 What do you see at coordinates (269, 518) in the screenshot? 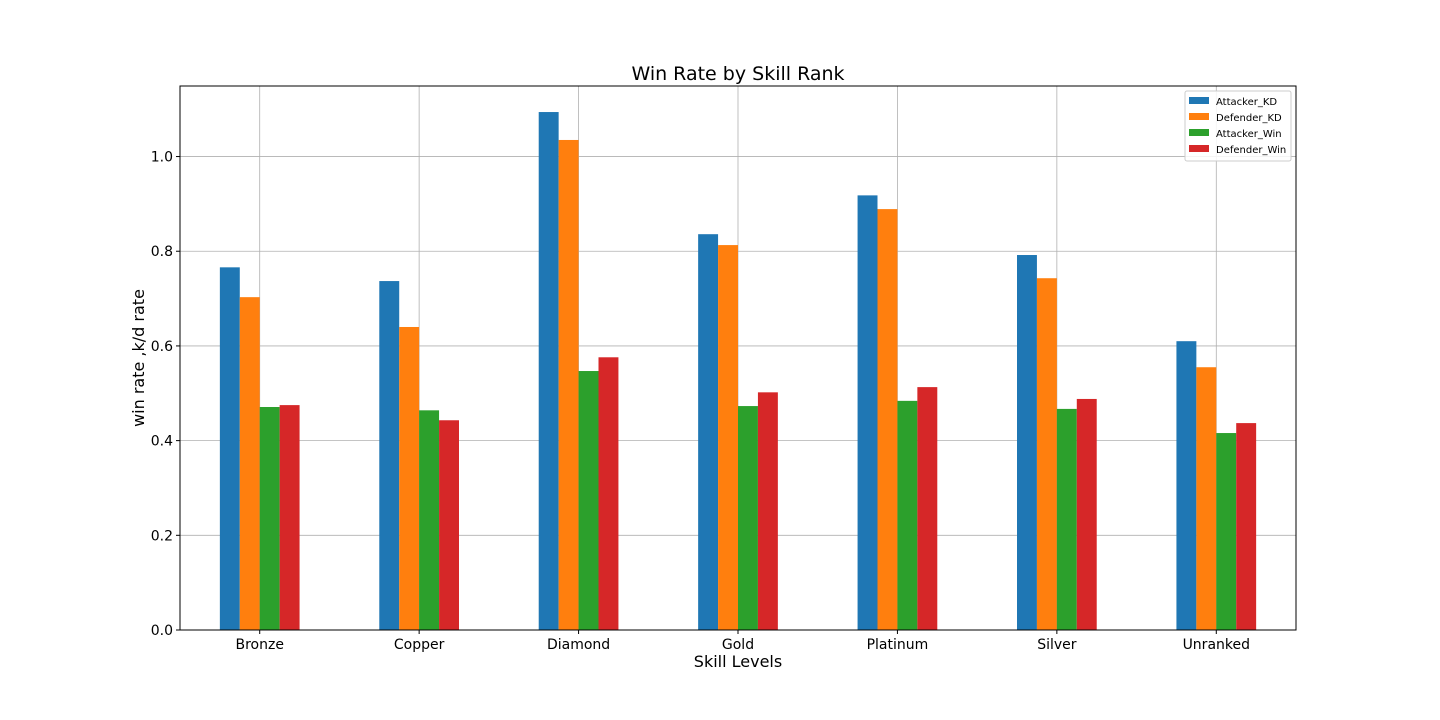
I see `bar-attacker-win-bronze` at bounding box center [269, 518].